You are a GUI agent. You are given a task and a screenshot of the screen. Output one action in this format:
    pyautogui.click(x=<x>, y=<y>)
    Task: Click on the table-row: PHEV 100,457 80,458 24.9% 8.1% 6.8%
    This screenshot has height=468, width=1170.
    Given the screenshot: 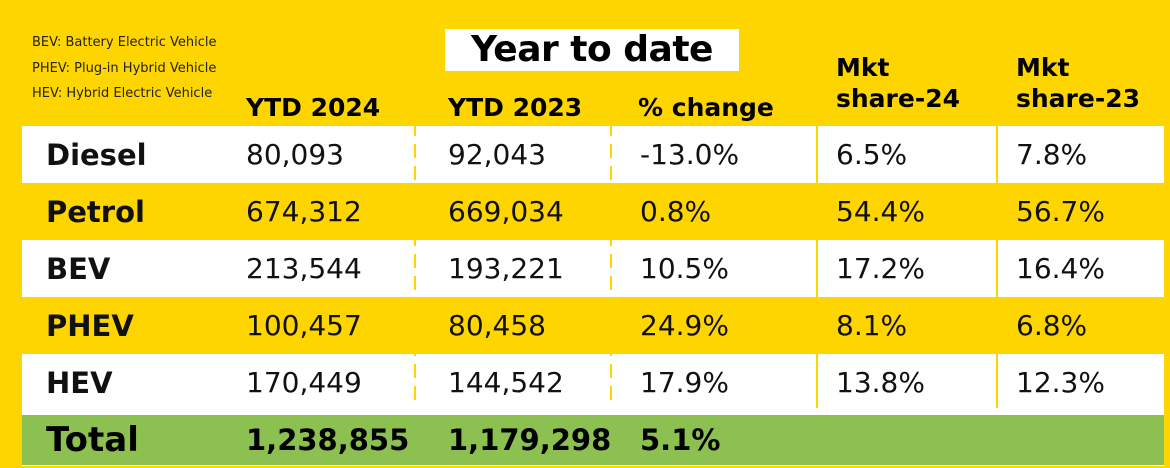 What is the action you would take?
    pyautogui.click(x=593, y=325)
    